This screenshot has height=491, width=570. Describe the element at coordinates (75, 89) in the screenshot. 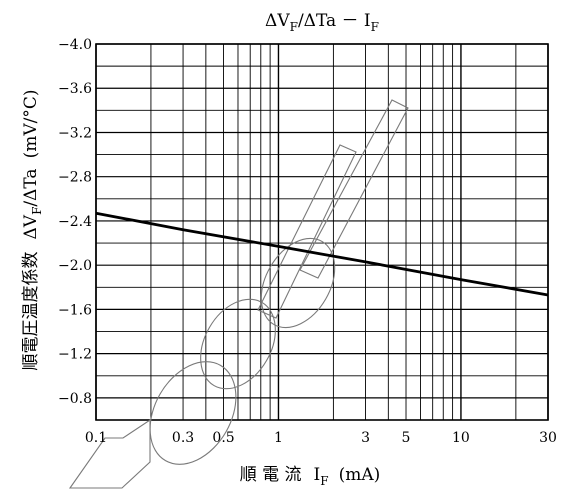

I see `y-tick-label: −3.6` at that location.